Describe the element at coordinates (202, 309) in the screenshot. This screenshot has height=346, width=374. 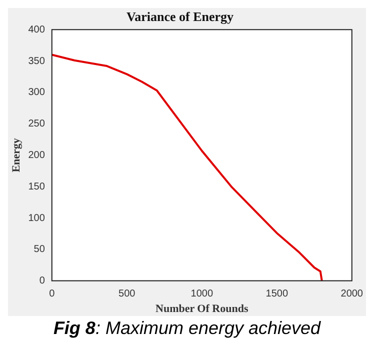
I see `x-axis-title: Number Of Rounds` at that location.